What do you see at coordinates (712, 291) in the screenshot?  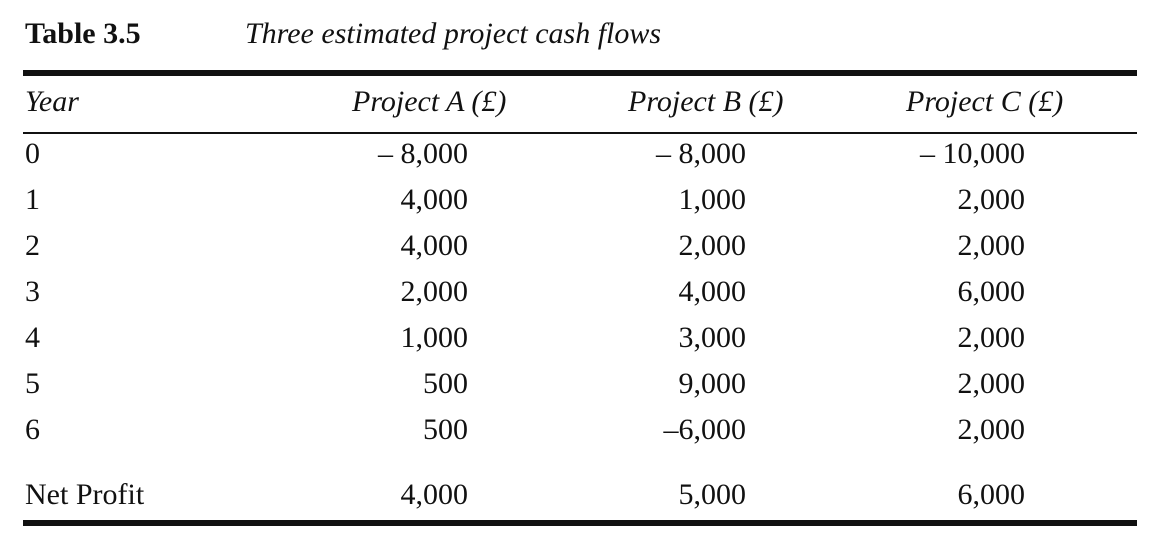 I see `project-b-cell: 4,000` at bounding box center [712, 291].